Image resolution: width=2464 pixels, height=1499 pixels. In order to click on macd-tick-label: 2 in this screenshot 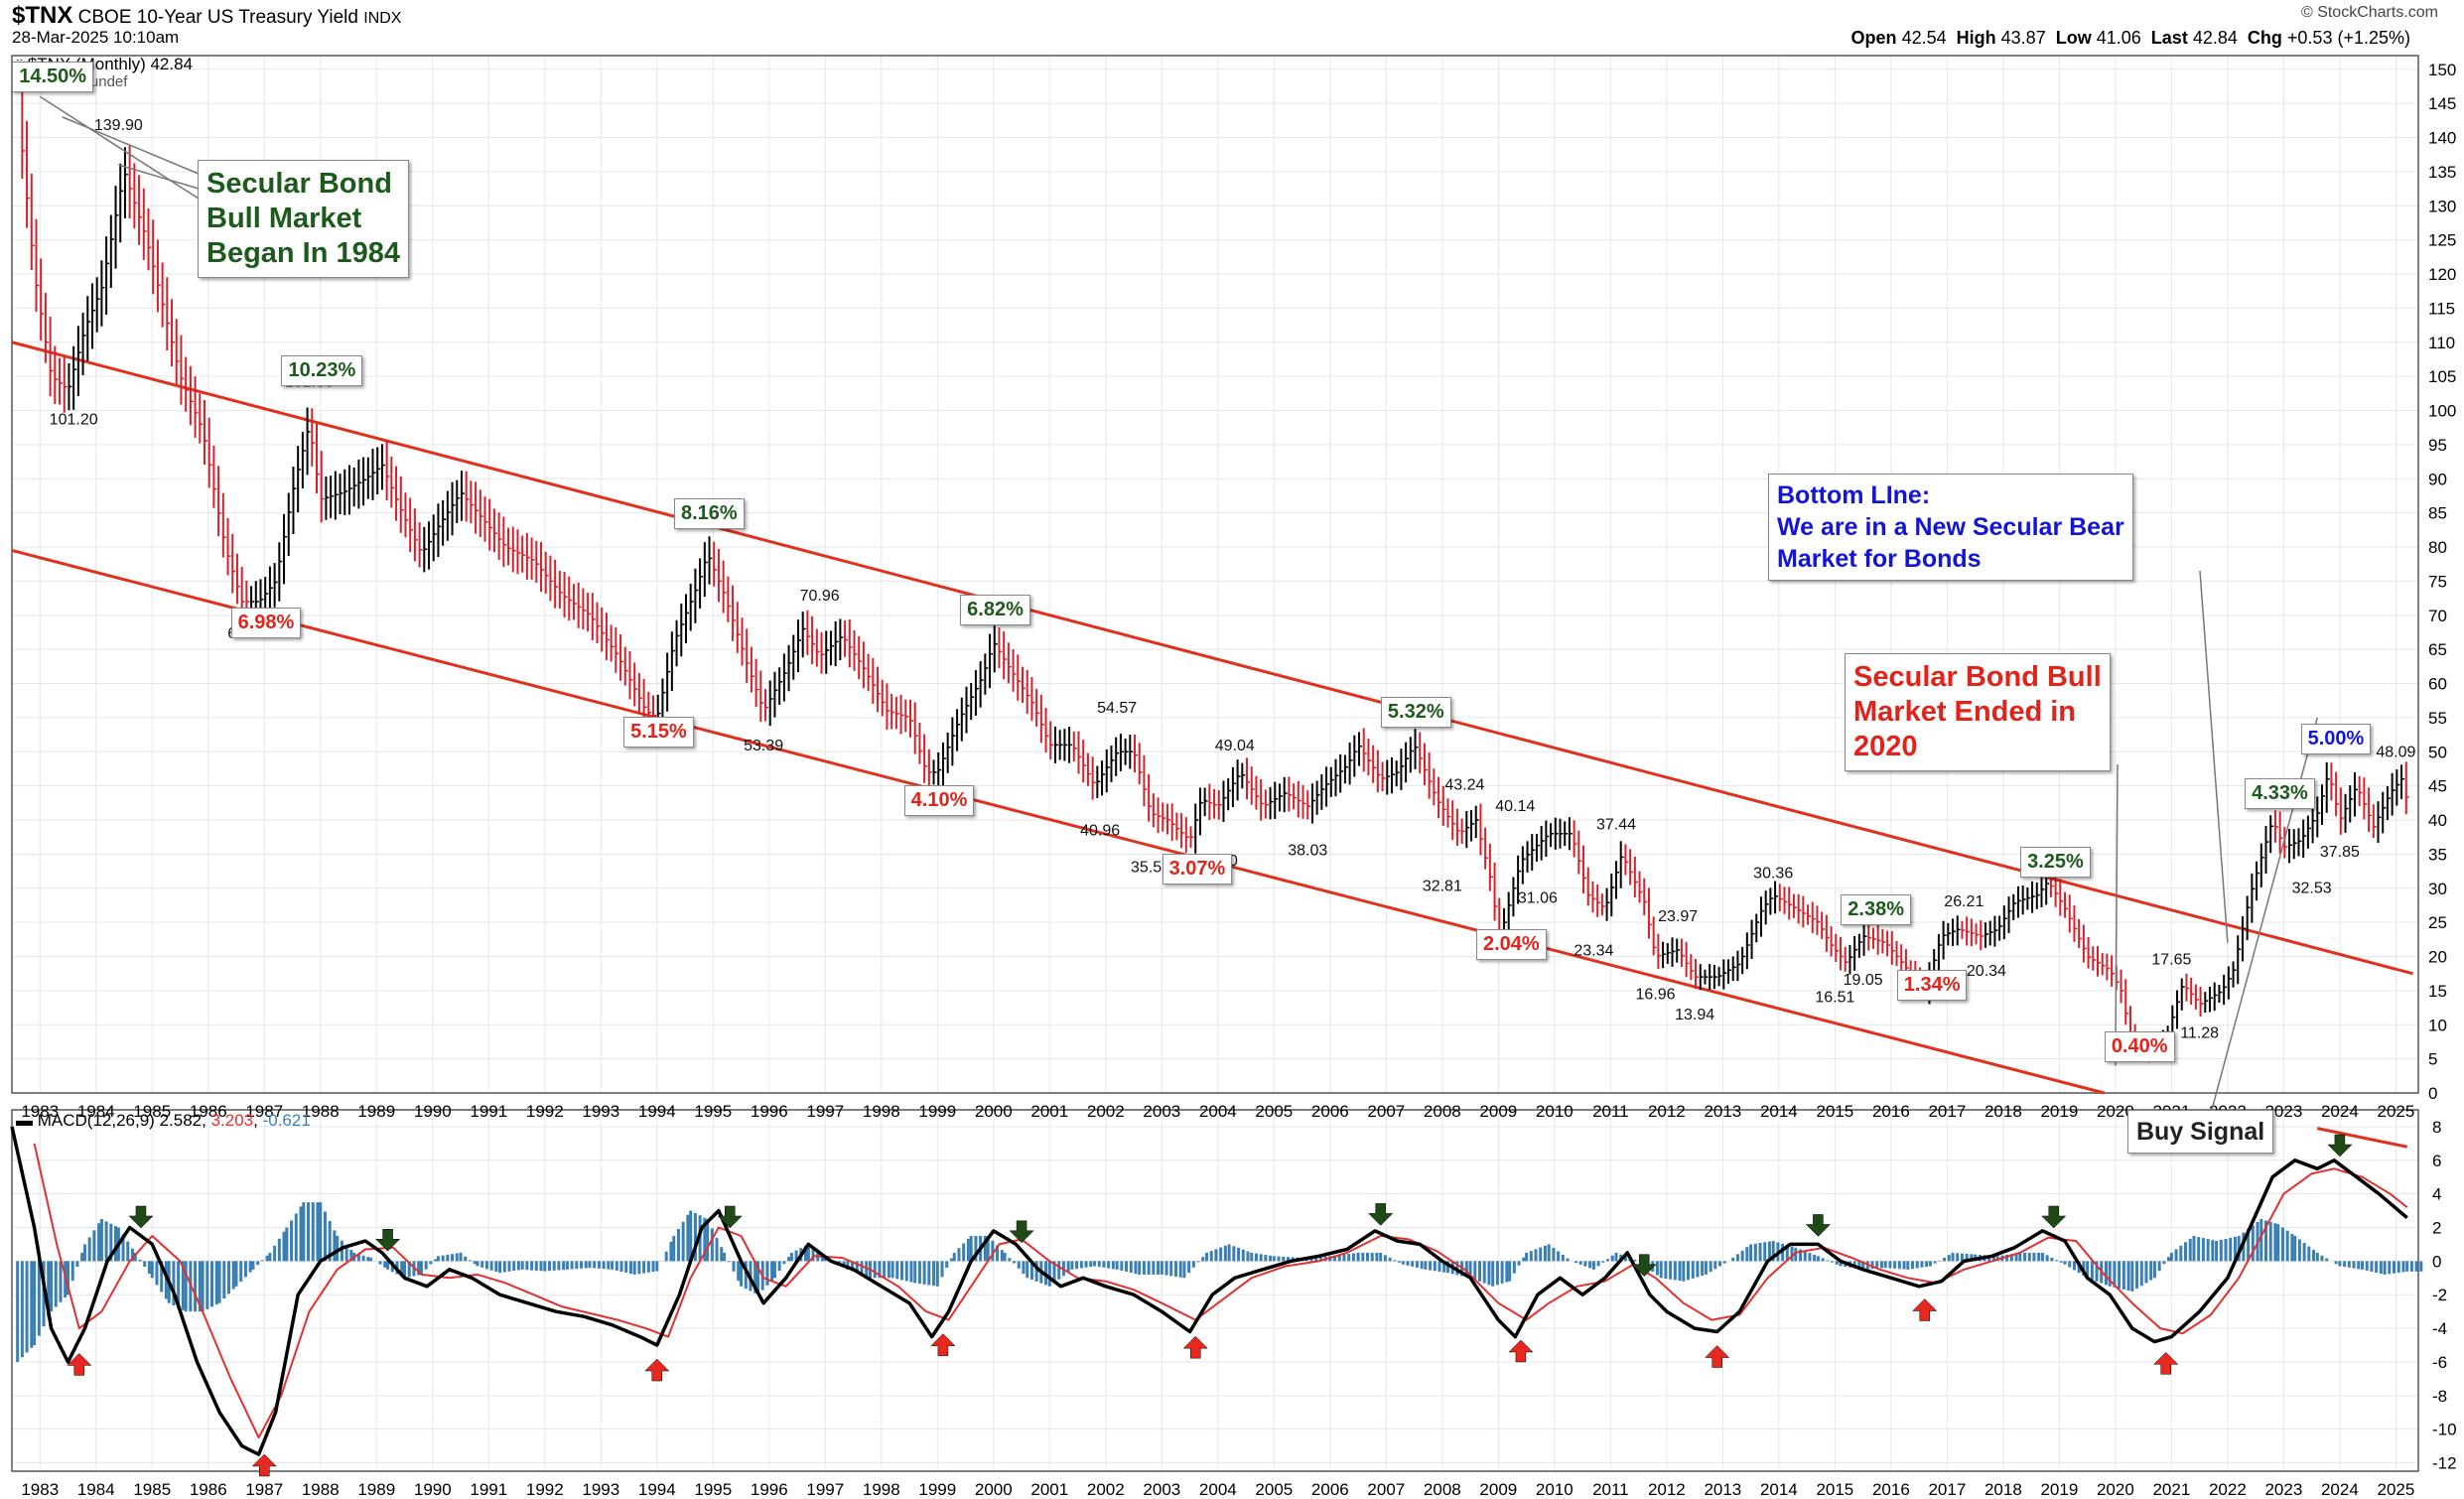, I will do `click(2436, 1229)`.